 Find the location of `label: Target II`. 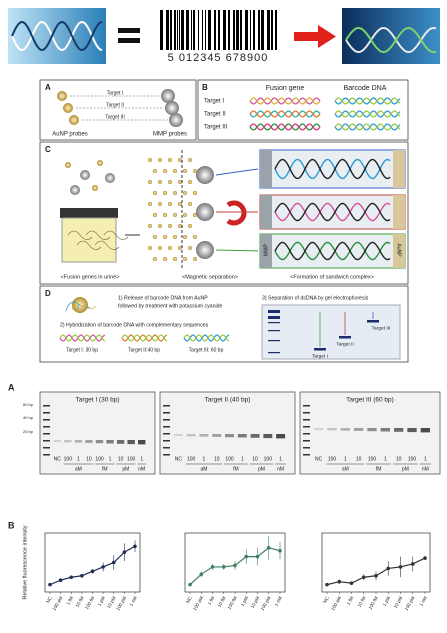

label: Target II is located at coordinates (115, 105).